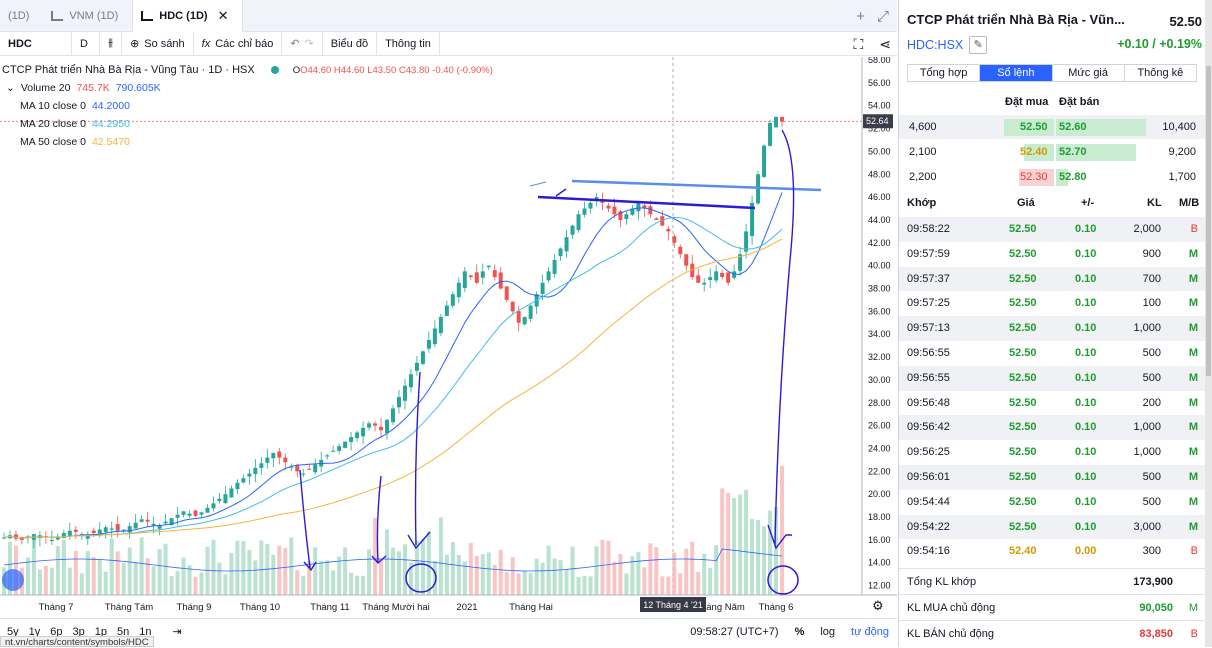 The width and height of the screenshot is (1212, 648). I want to click on compare-button: ⊕ So sánh, so click(158, 43).